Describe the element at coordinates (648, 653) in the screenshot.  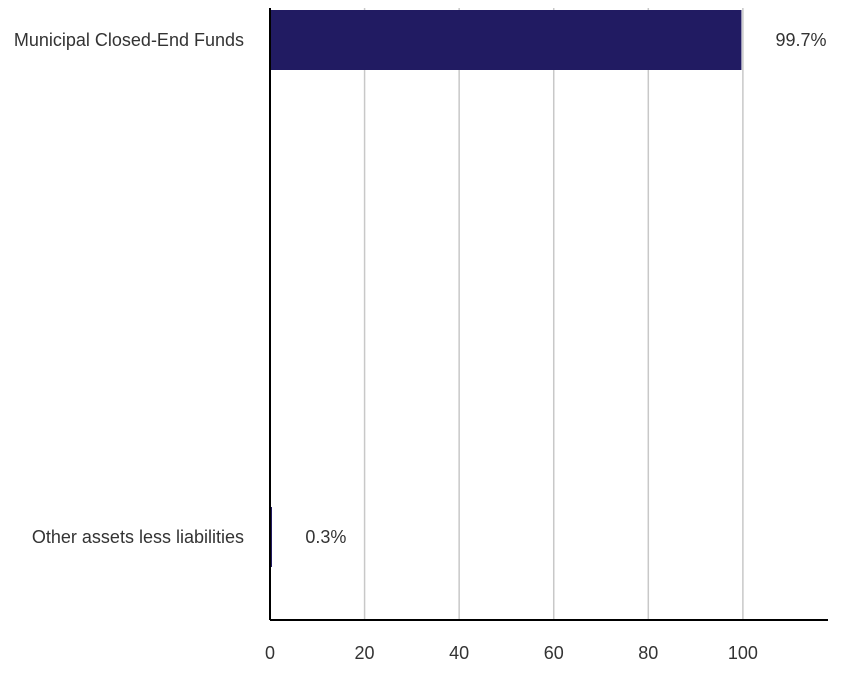
I see `x-tick-label: 80` at that location.